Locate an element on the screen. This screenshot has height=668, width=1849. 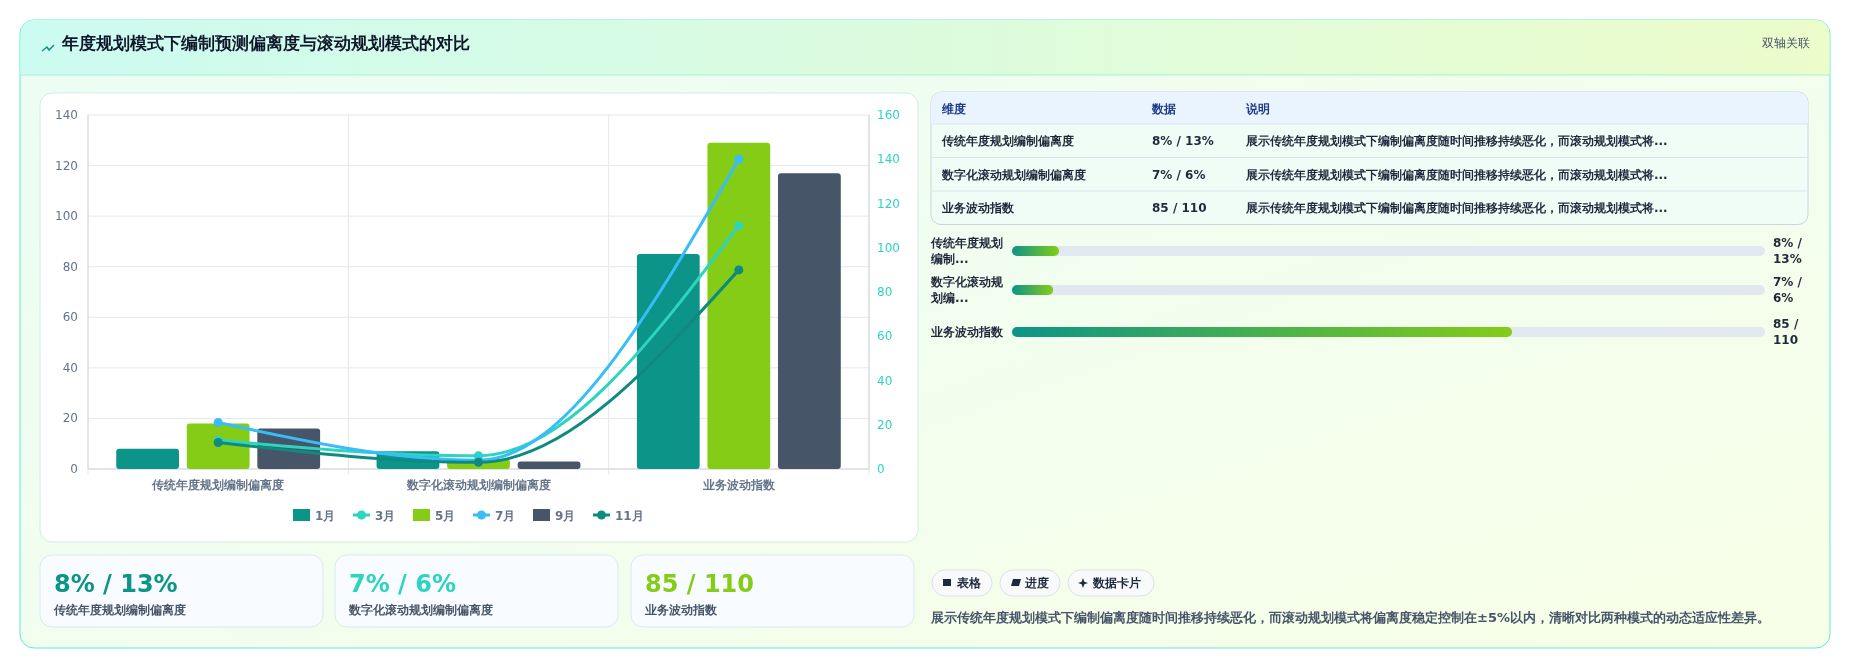
y-tick-label: 业务波动指数 is located at coordinates (967, 332).